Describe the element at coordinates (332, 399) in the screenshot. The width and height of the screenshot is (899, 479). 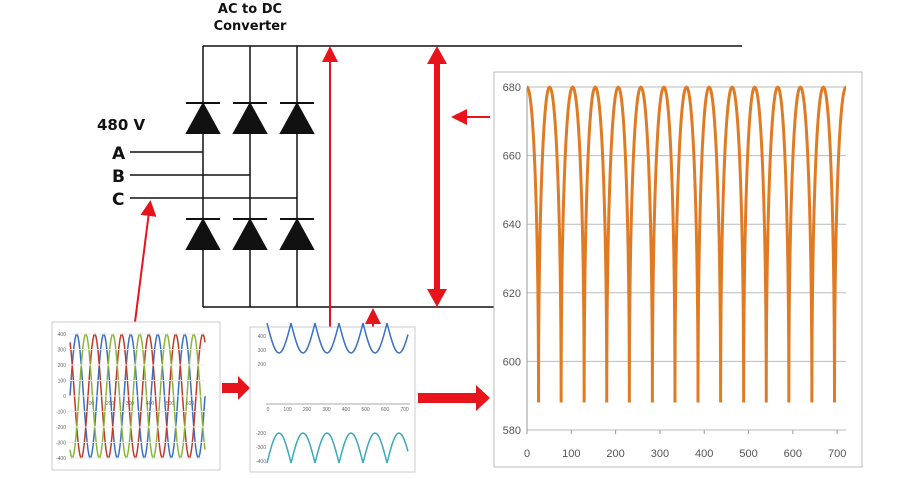
I see `rectified-chart` at that location.